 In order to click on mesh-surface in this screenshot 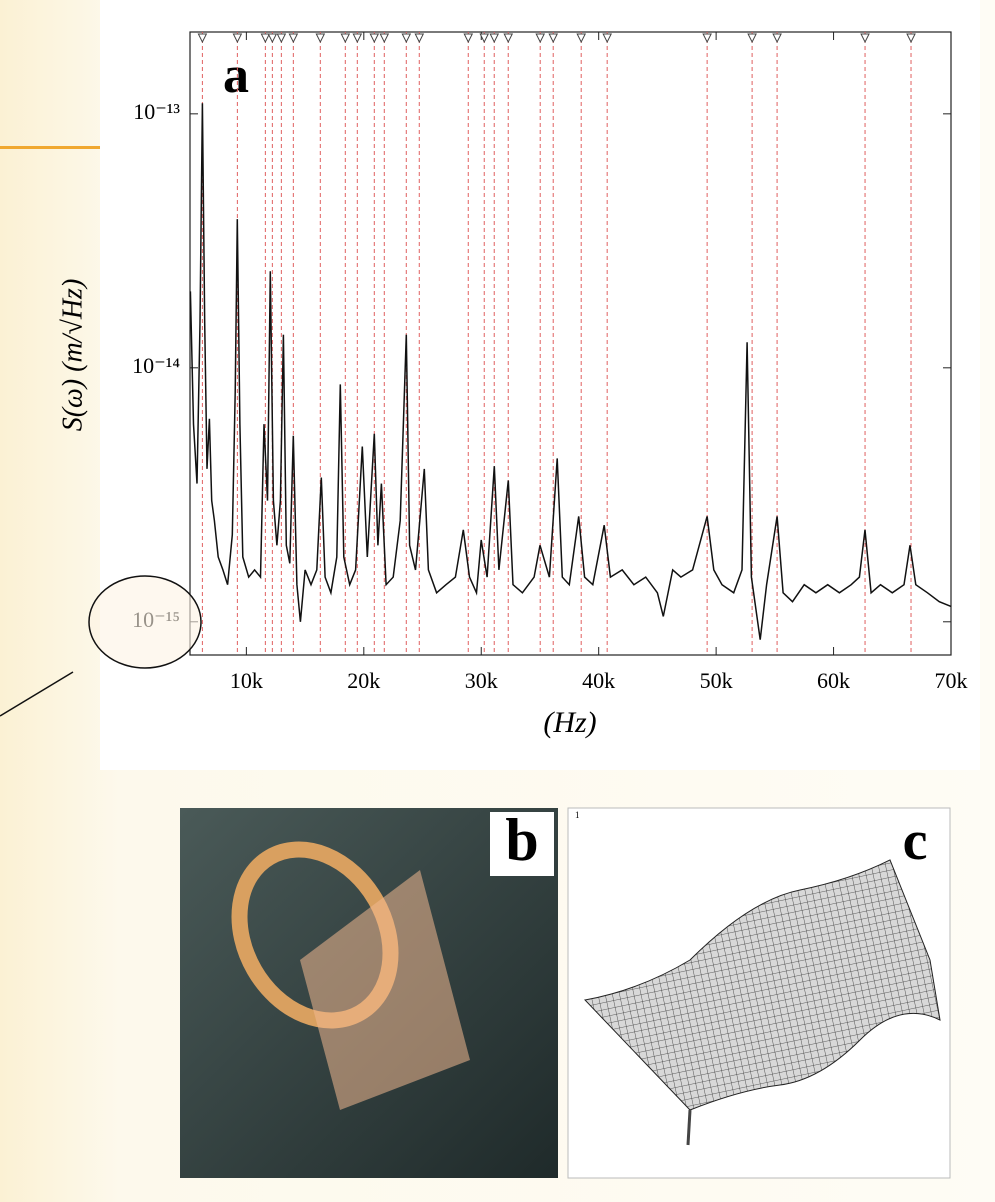, I will do `click(762, 985)`.